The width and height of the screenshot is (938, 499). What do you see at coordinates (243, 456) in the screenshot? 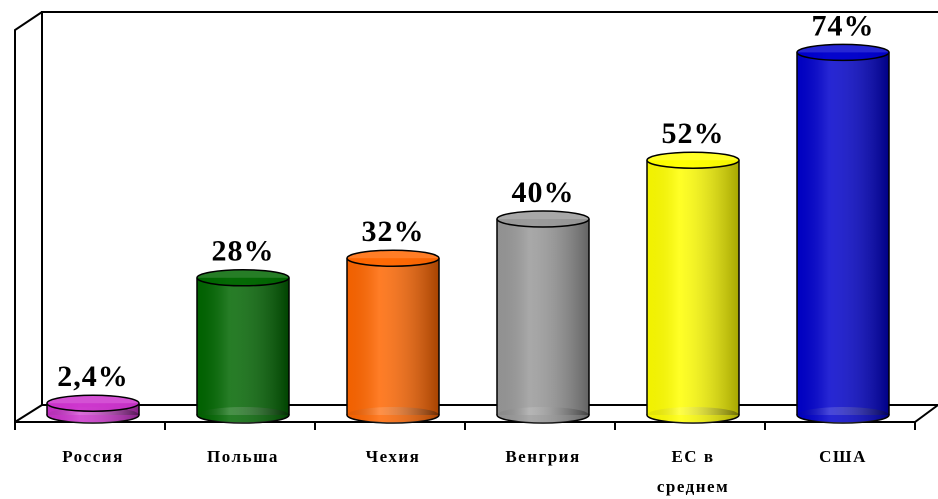
I see `category-label: Польша` at bounding box center [243, 456].